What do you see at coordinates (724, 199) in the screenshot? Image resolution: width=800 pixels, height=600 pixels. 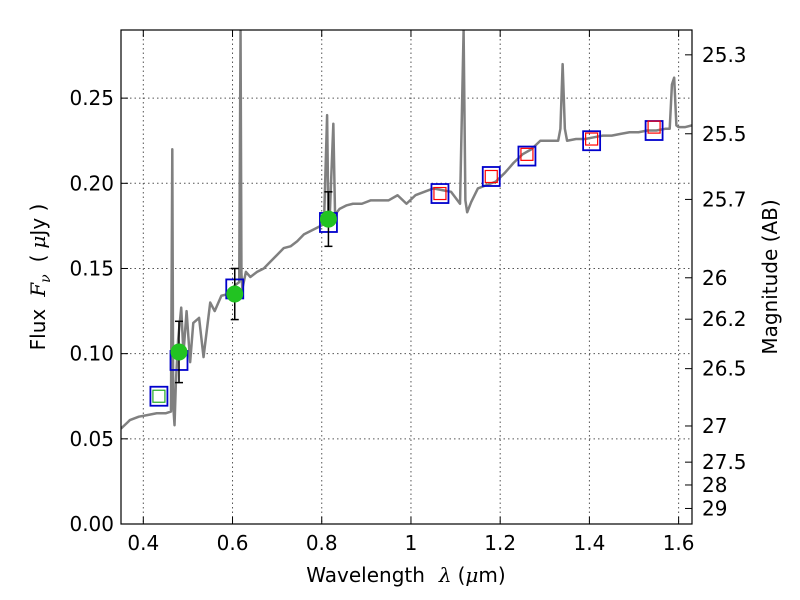 I see `mag-tick-label: 25.7` at bounding box center [724, 199].